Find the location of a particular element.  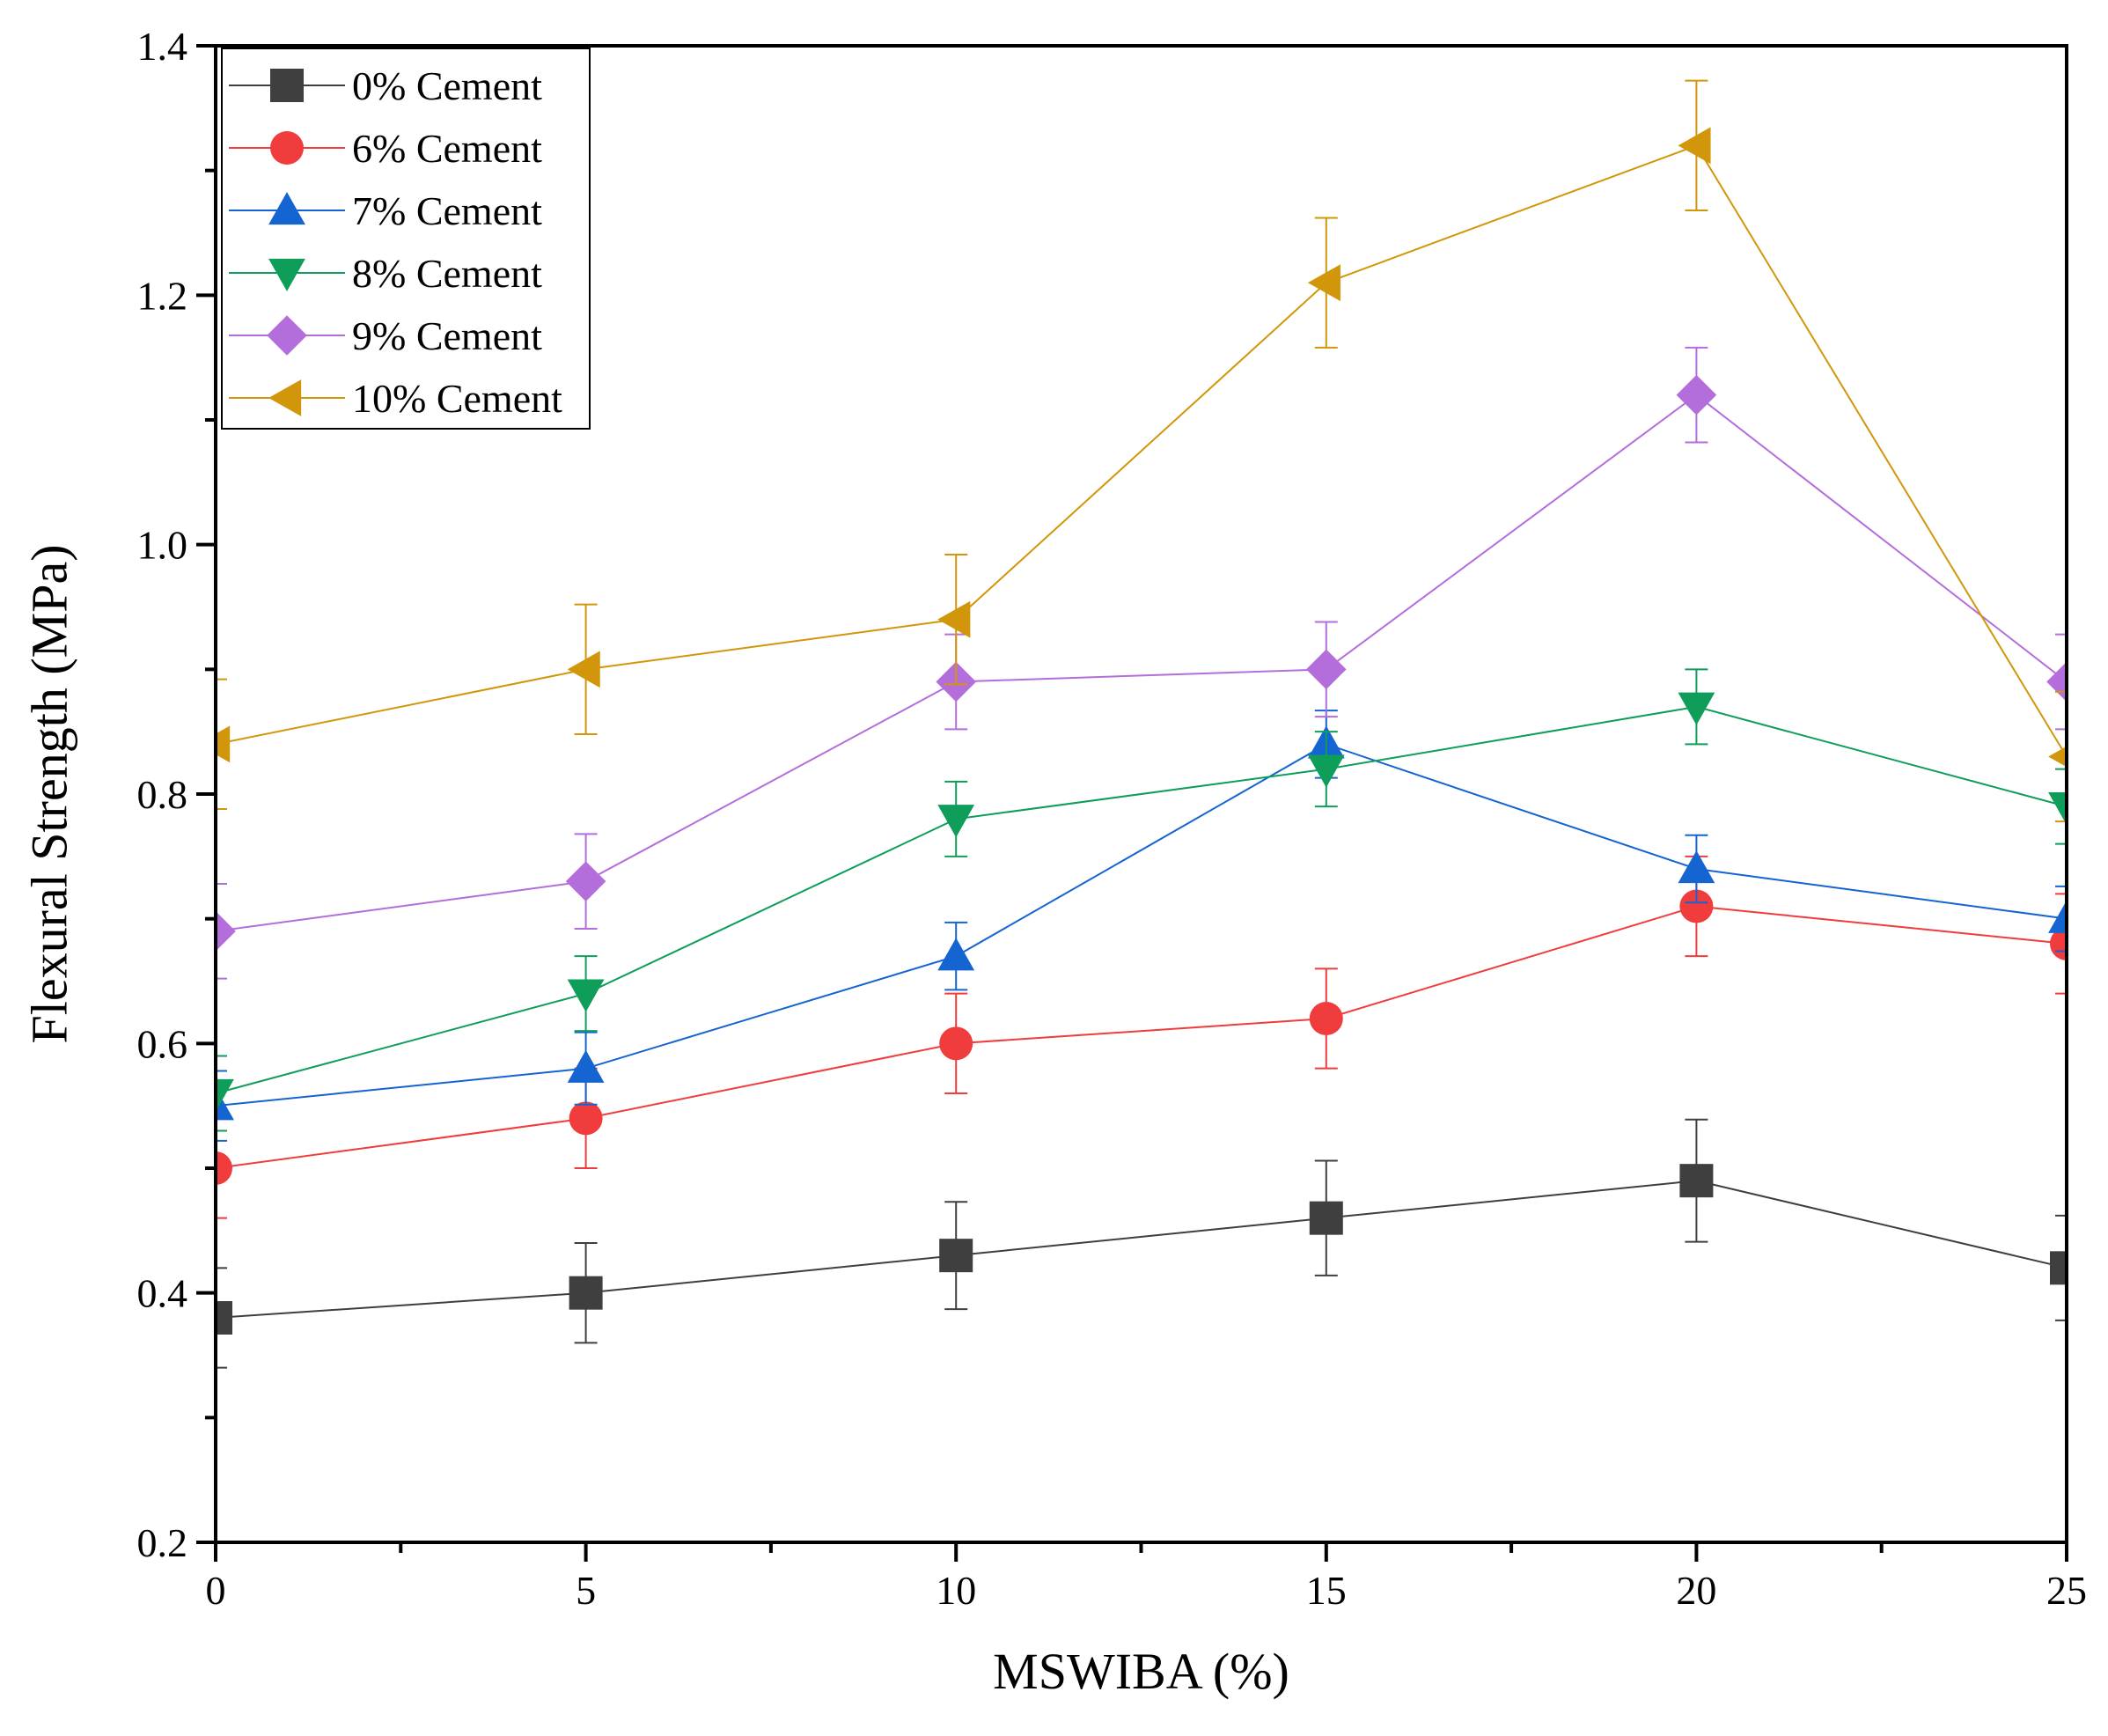

y-tick-label: 0.4 is located at coordinates (162, 1293).